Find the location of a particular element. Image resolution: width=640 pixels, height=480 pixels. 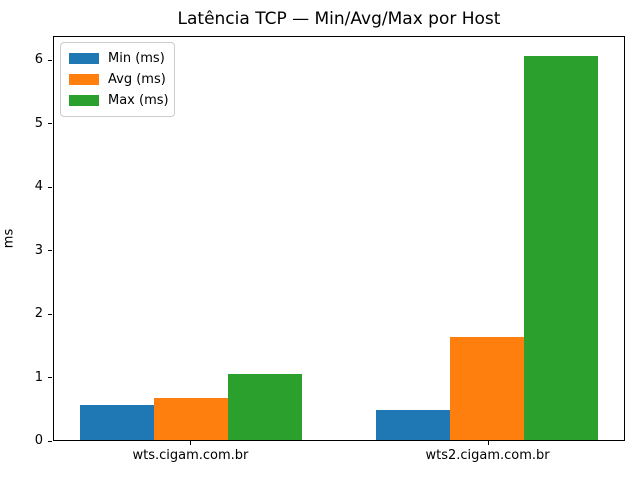

legend-label: Max (ms) is located at coordinates (138, 100).